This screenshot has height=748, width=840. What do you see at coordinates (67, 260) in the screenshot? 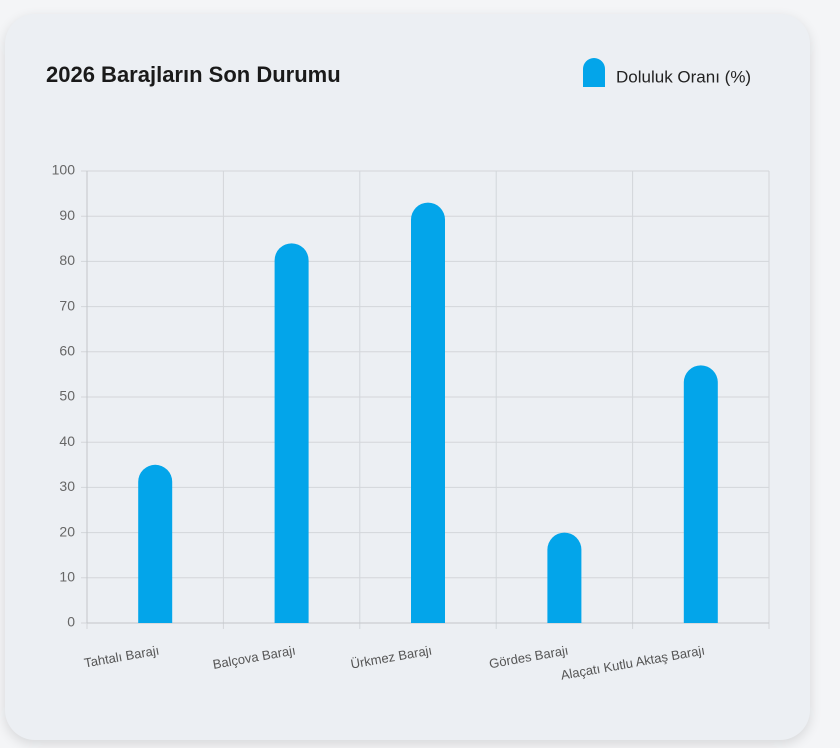
I see `y-tick-label: 80` at bounding box center [67, 260].